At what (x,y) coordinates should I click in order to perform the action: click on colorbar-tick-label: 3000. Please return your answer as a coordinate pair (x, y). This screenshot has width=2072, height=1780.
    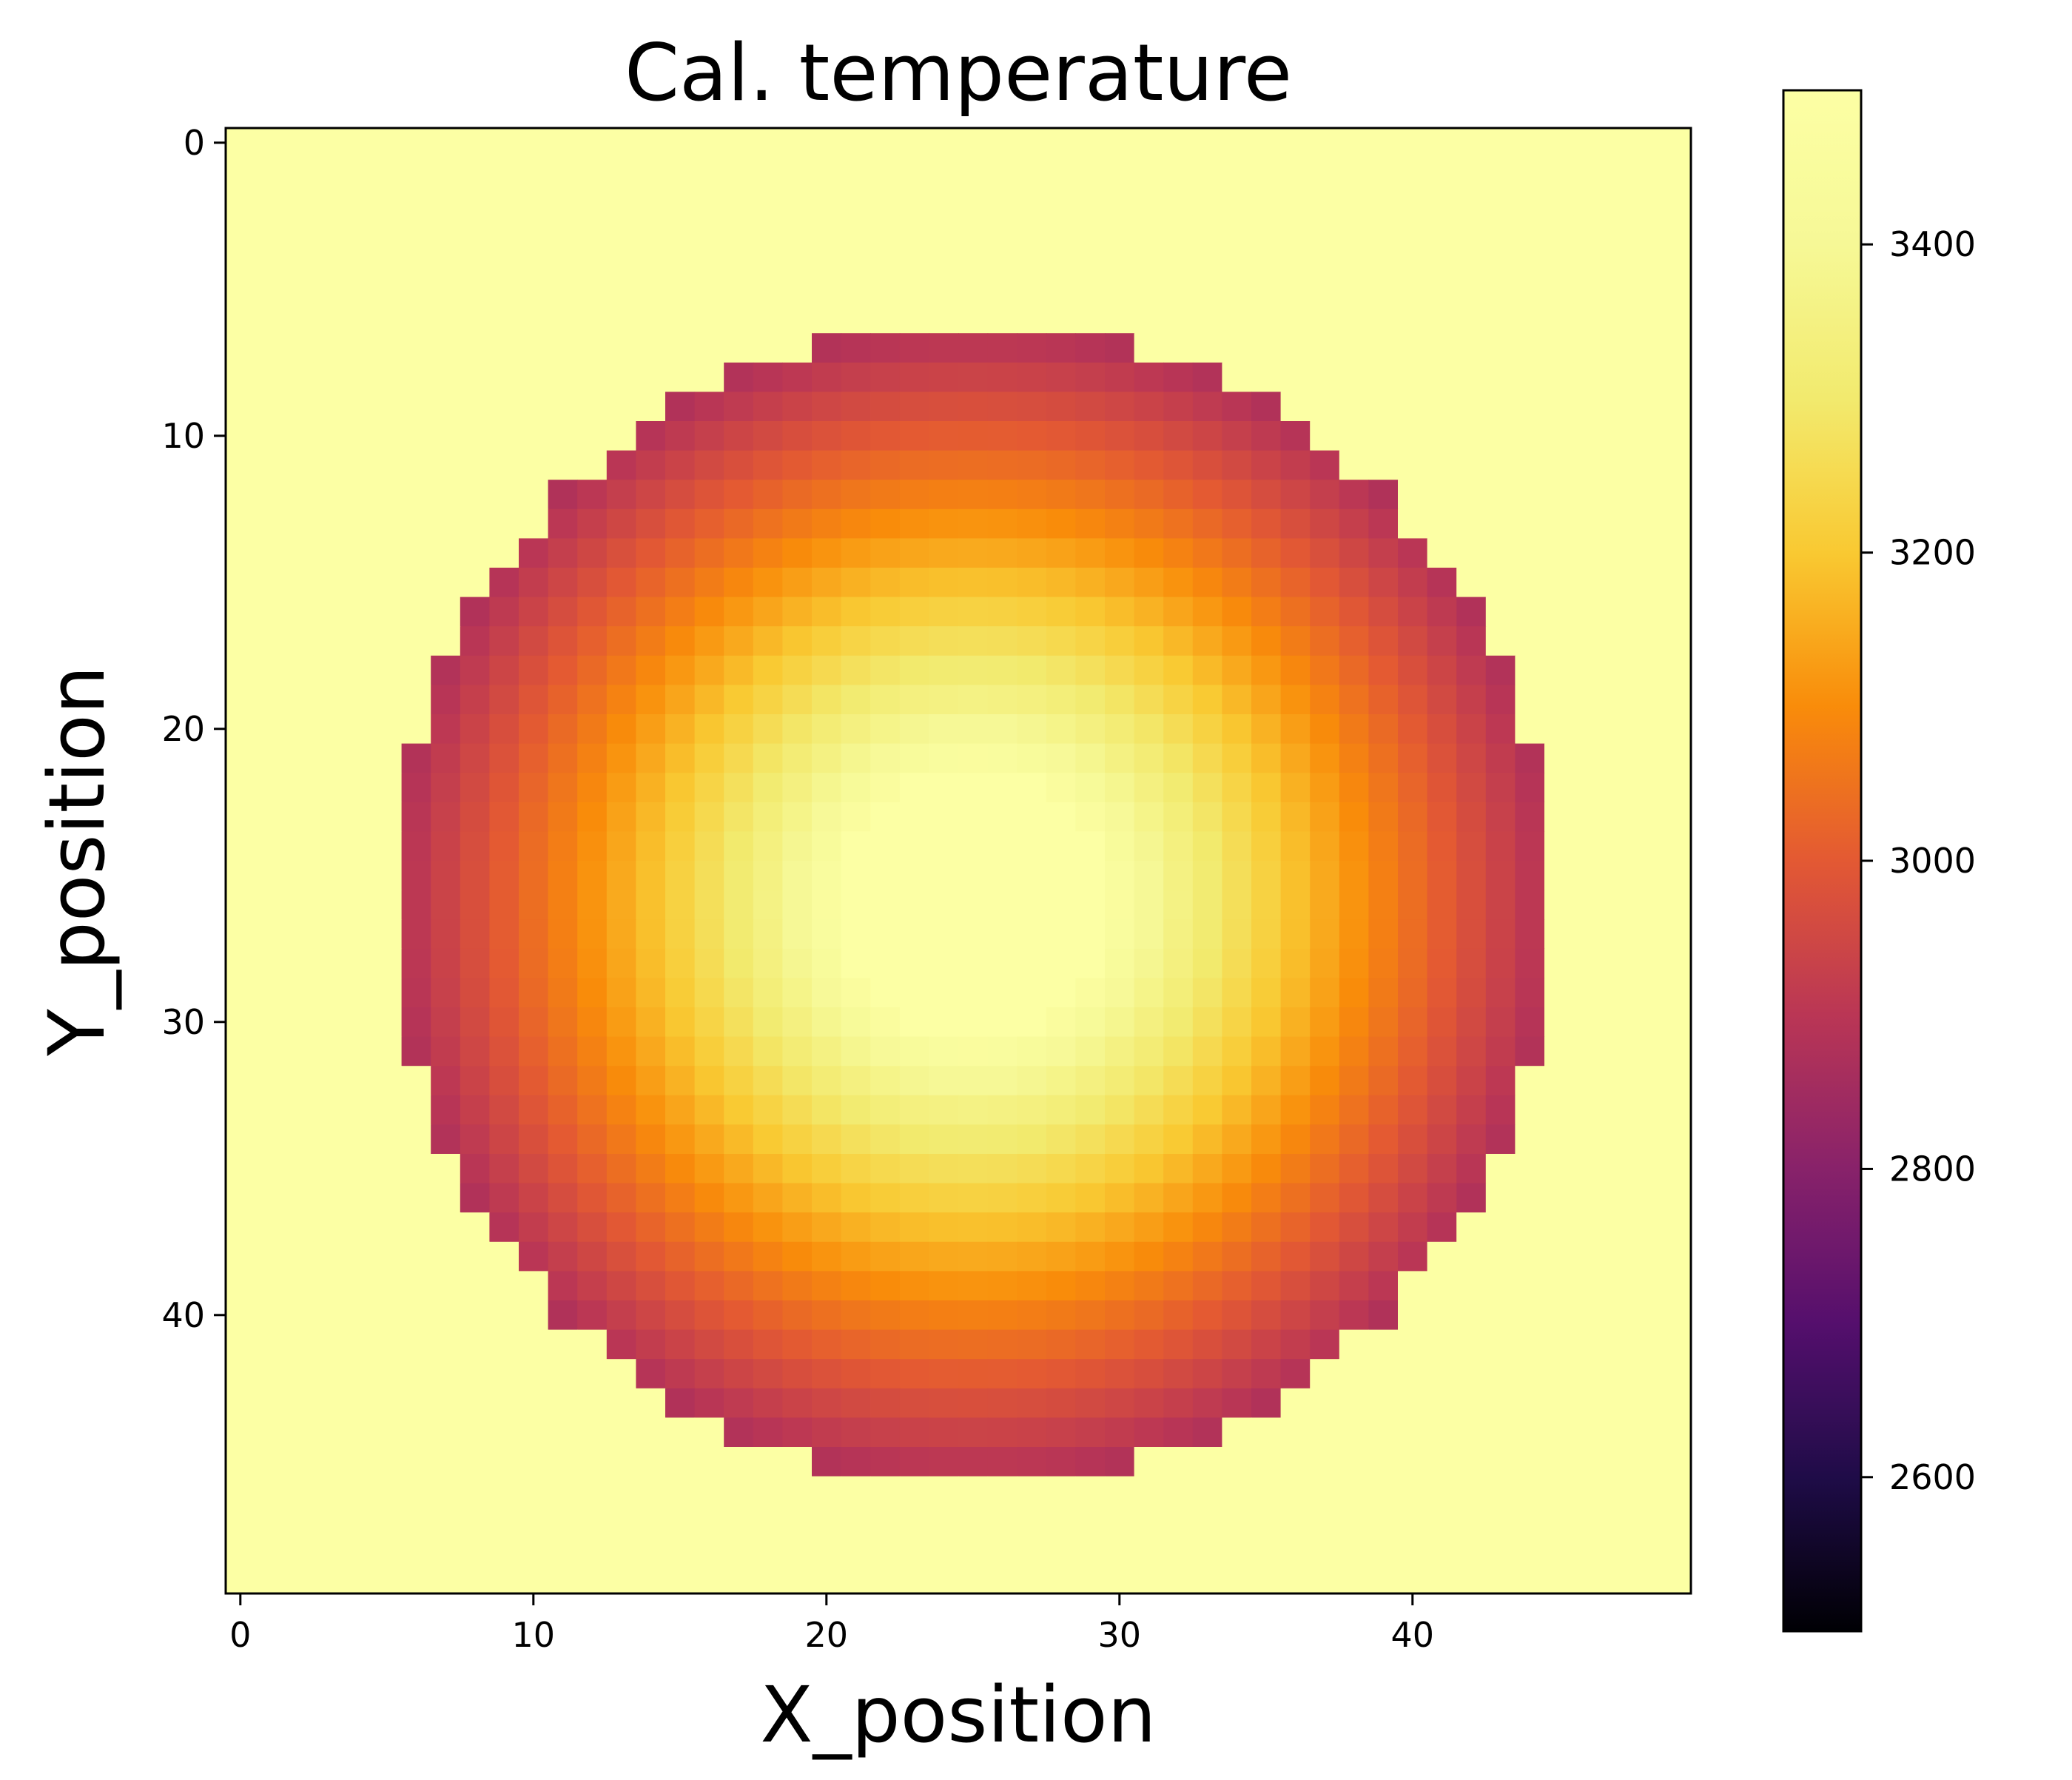
    Looking at the image, I should click on (1932, 861).